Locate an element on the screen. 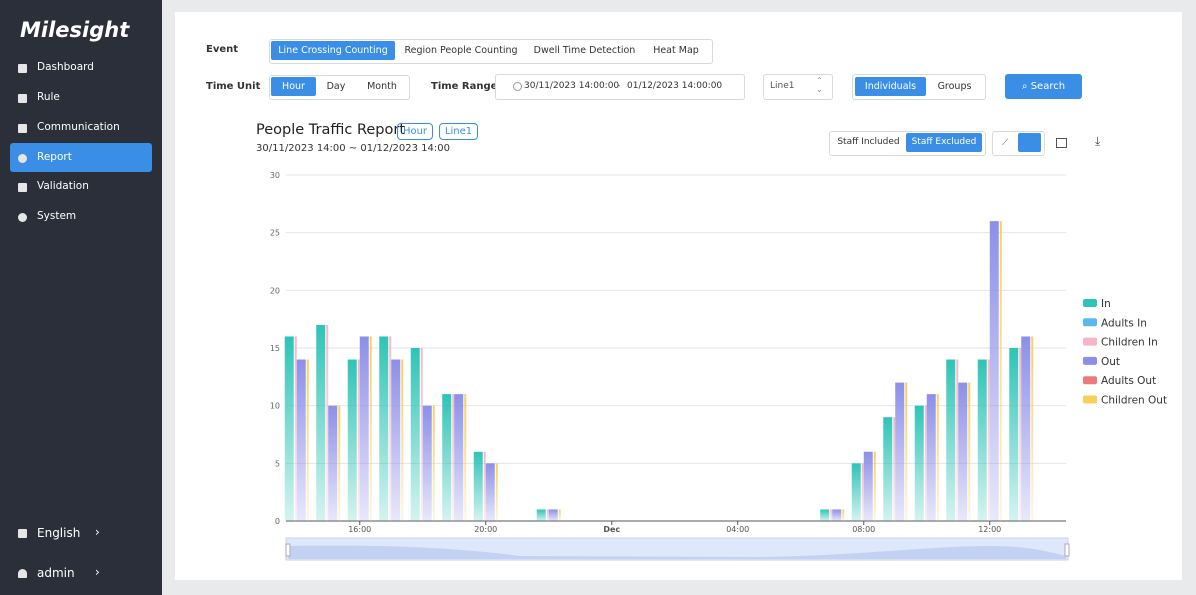 The width and height of the screenshot is (1196, 595). legend-label: In is located at coordinates (1106, 304).